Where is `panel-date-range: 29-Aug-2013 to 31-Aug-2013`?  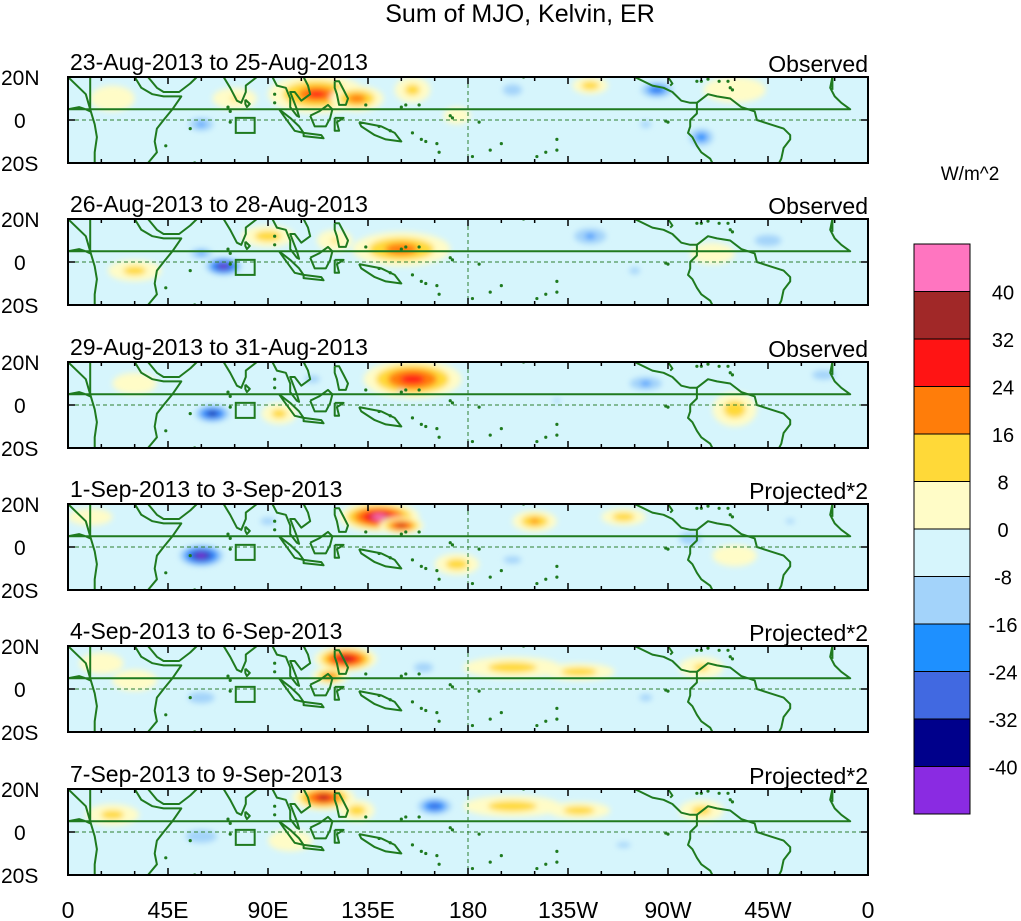 panel-date-range: 29-Aug-2013 to 31-Aug-2013 is located at coordinates (219, 347).